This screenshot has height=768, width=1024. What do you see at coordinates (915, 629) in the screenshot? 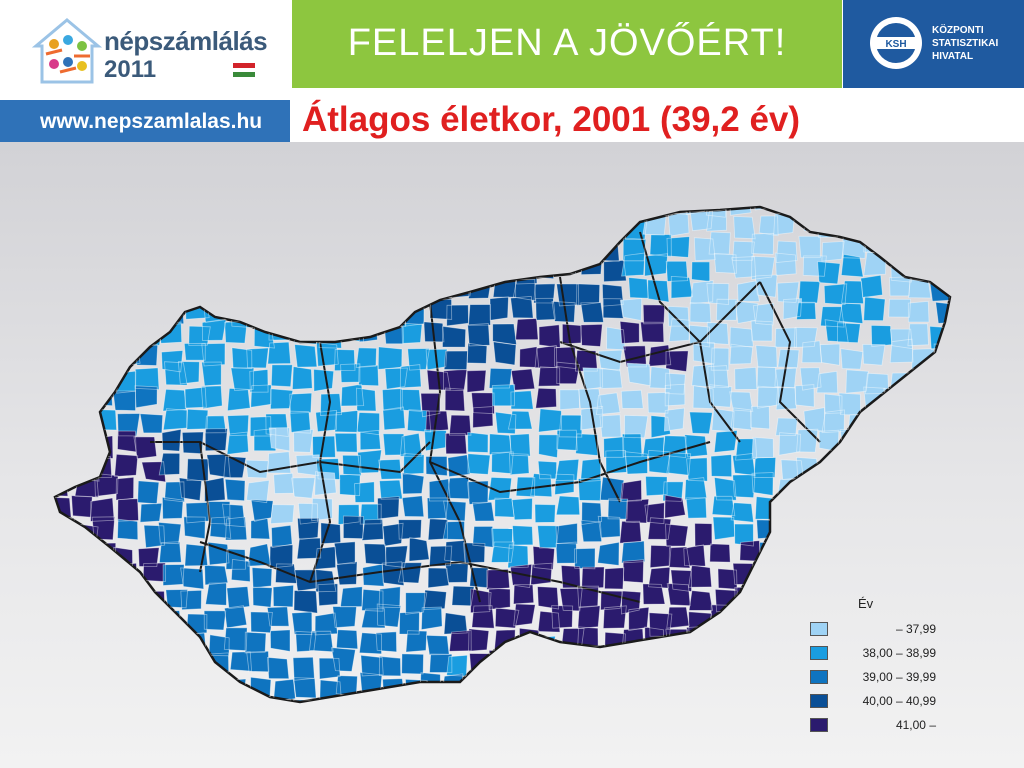
I see `legend-label: – 37,99` at bounding box center [915, 629].